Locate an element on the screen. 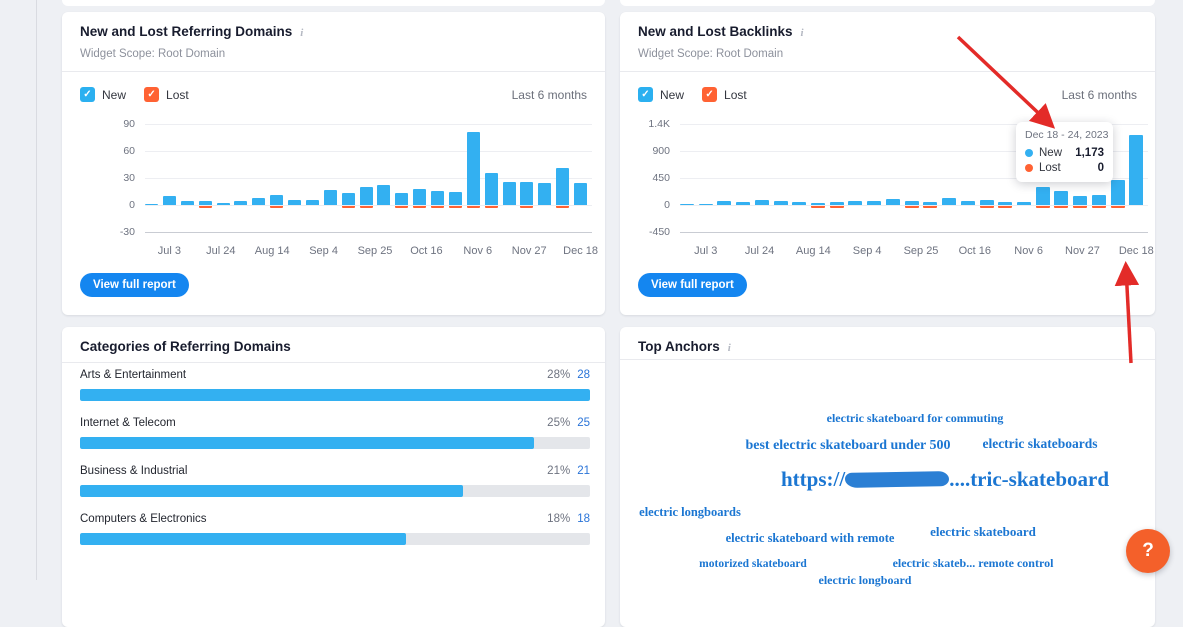  gridline: 0 is located at coordinates (906, 205).